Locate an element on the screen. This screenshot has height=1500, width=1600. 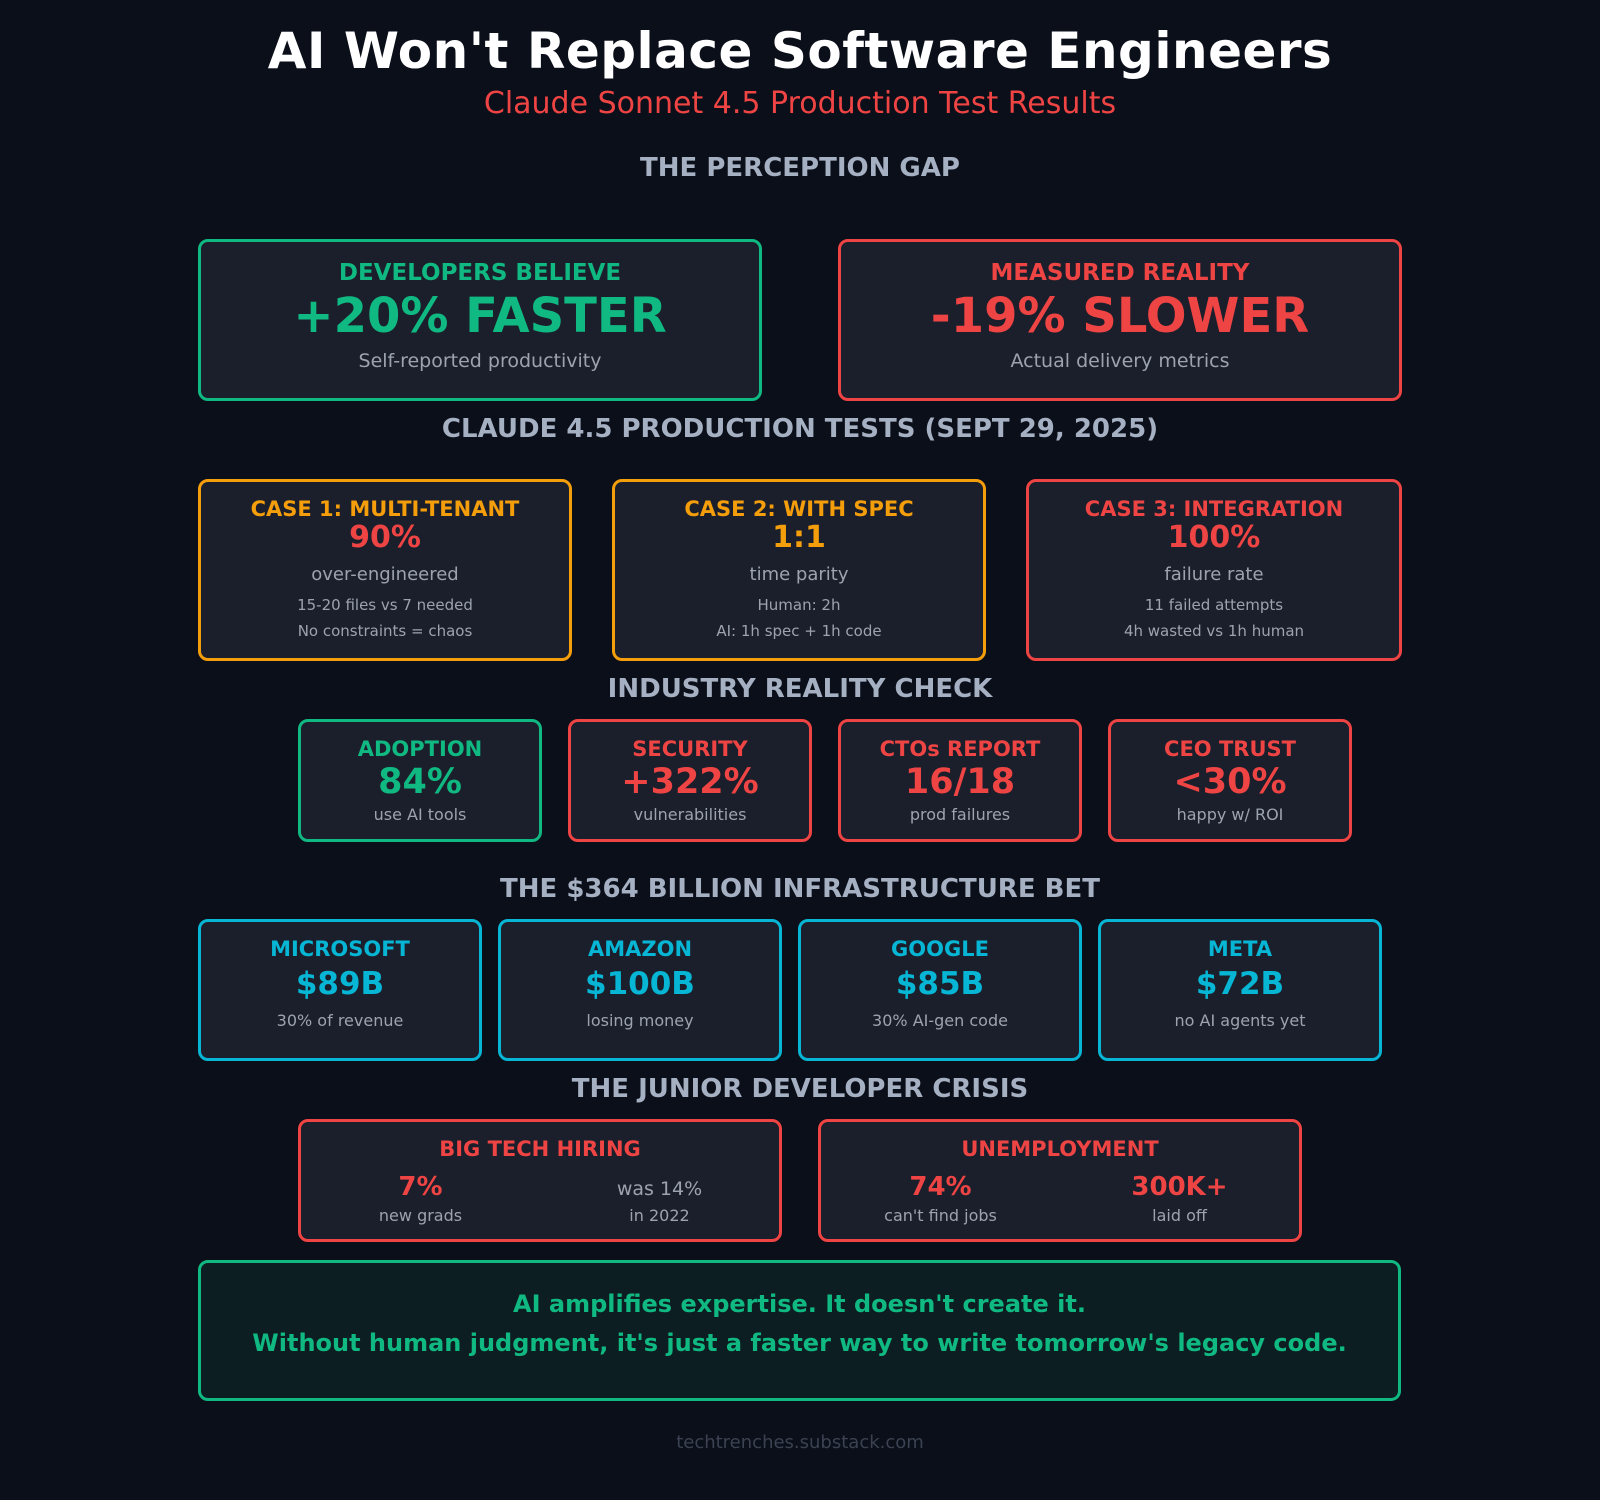
section-heading-industry: INDUSTRY REALITY CHECK is located at coordinates (800, 689).